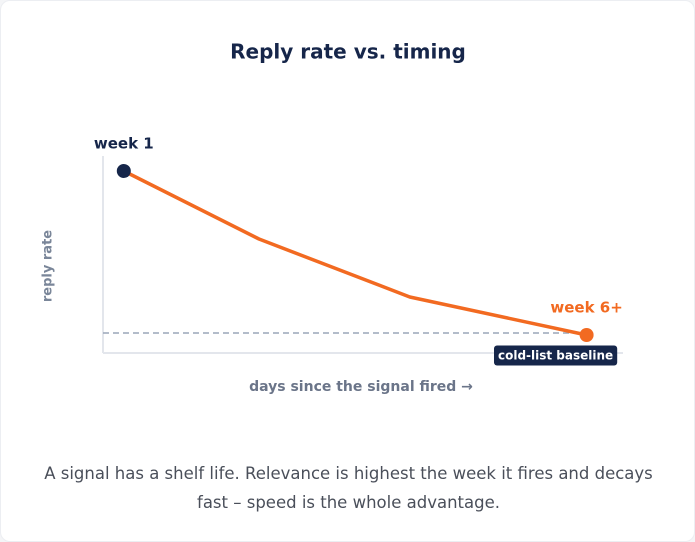 The width and height of the screenshot is (695, 542). Describe the element at coordinates (48, 266) in the screenshot. I see `y-axis-label: reply rate` at that location.